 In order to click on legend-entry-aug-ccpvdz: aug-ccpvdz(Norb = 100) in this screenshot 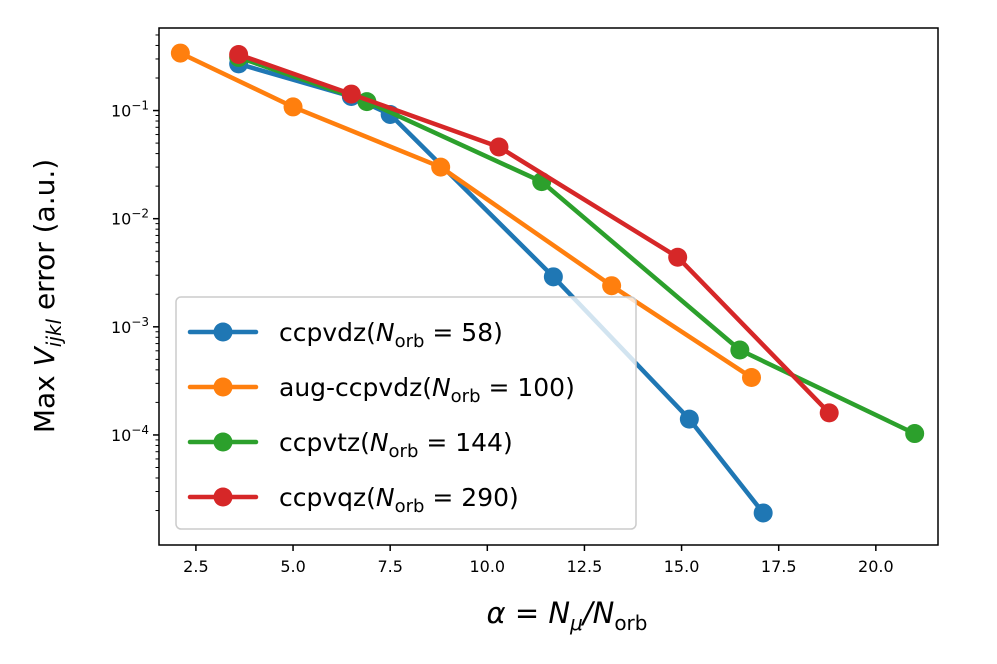, I will do `click(381, 390)`.